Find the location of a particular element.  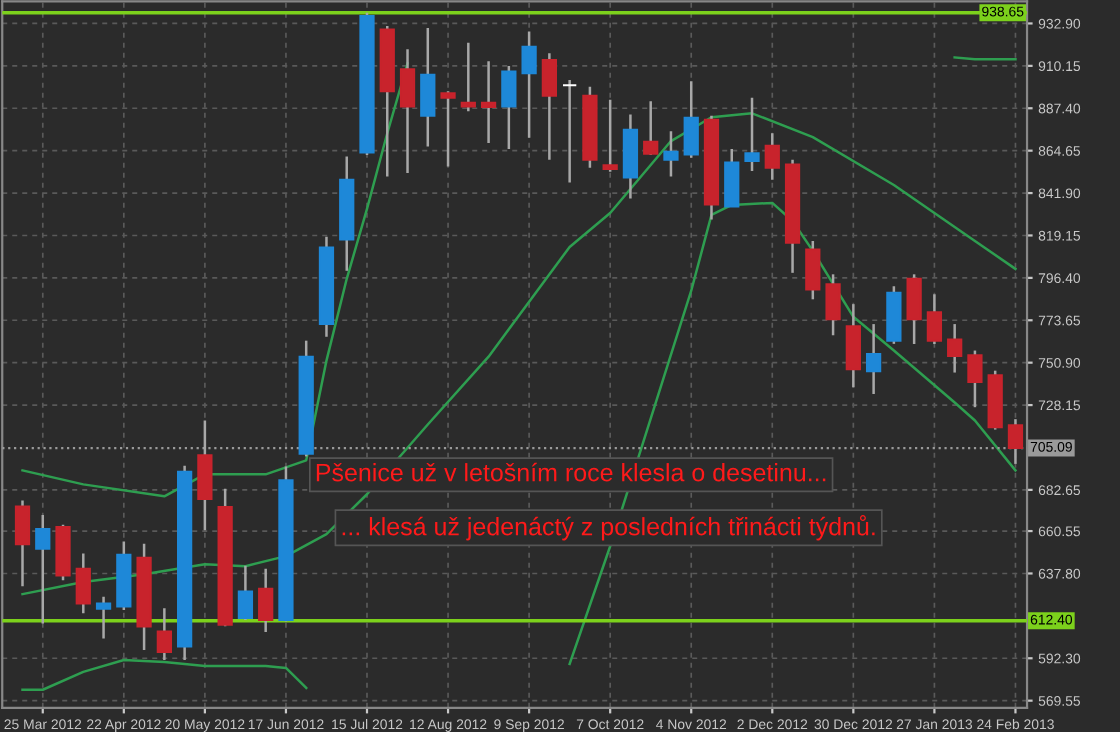

annotation: ... klesá už jedenáctý z posledních třinácti týdnů. is located at coordinates (608, 528).